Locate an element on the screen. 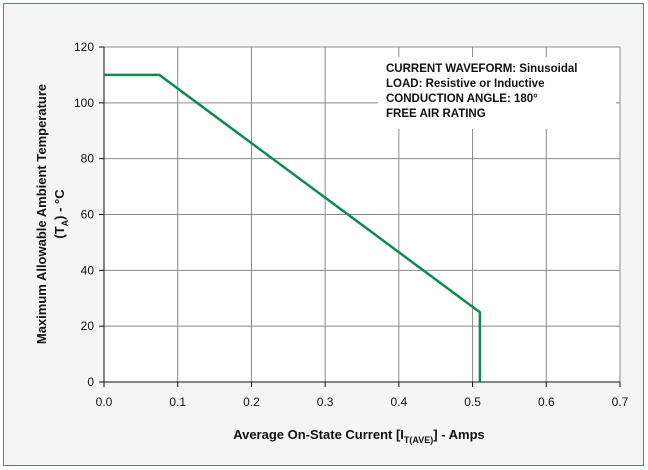 Image resolution: width=648 pixels, height=470 pixels. y-tick-label: 120 is located at coordinates (84, 47).